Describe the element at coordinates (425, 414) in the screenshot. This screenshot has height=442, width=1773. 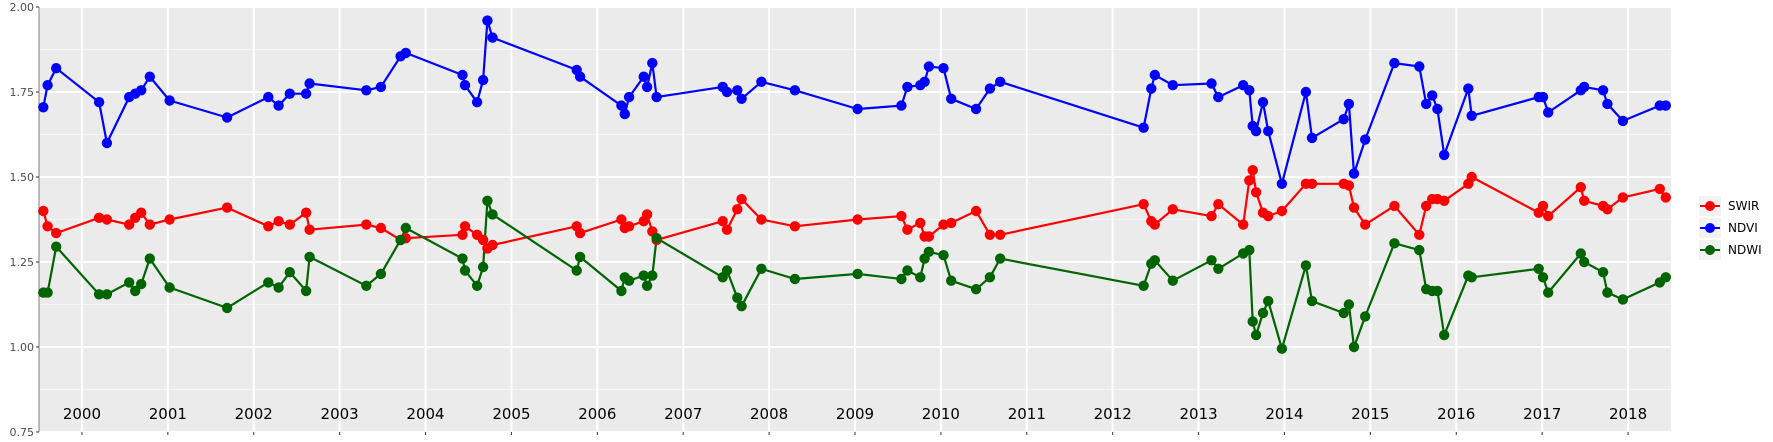
I see `year-label: 2004` at that location.